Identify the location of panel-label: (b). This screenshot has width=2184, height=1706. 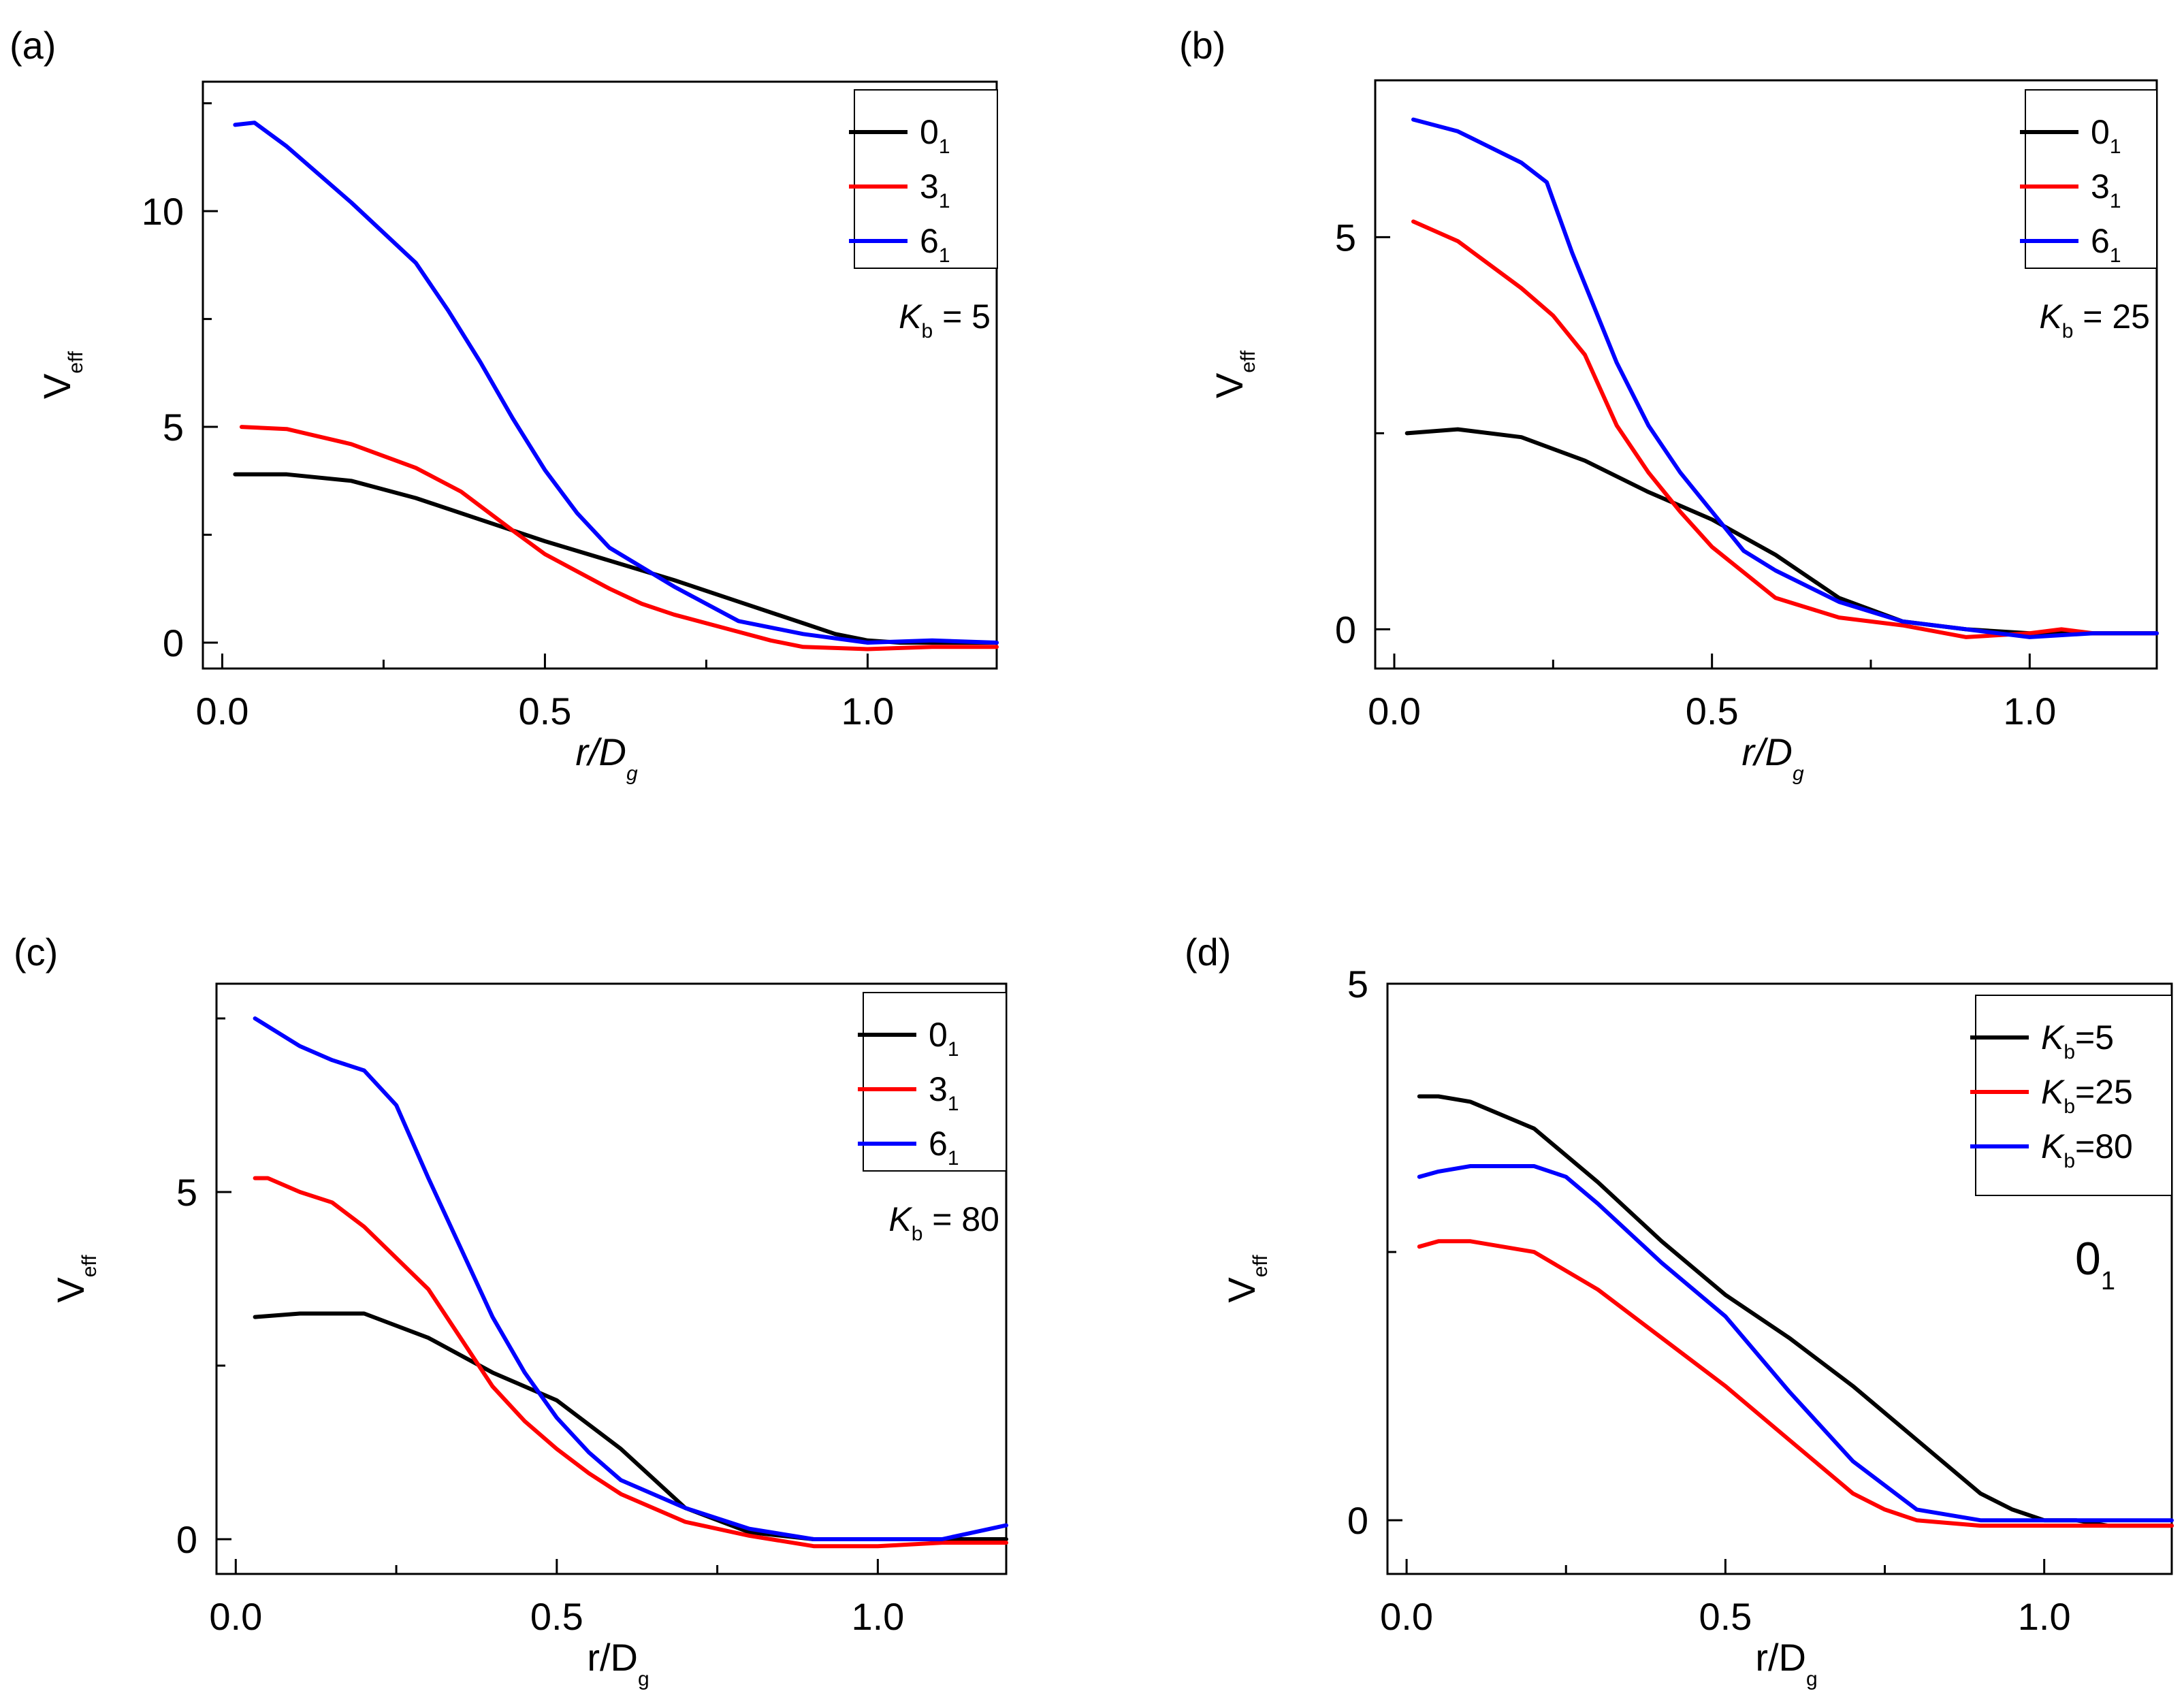
(1202, 45).